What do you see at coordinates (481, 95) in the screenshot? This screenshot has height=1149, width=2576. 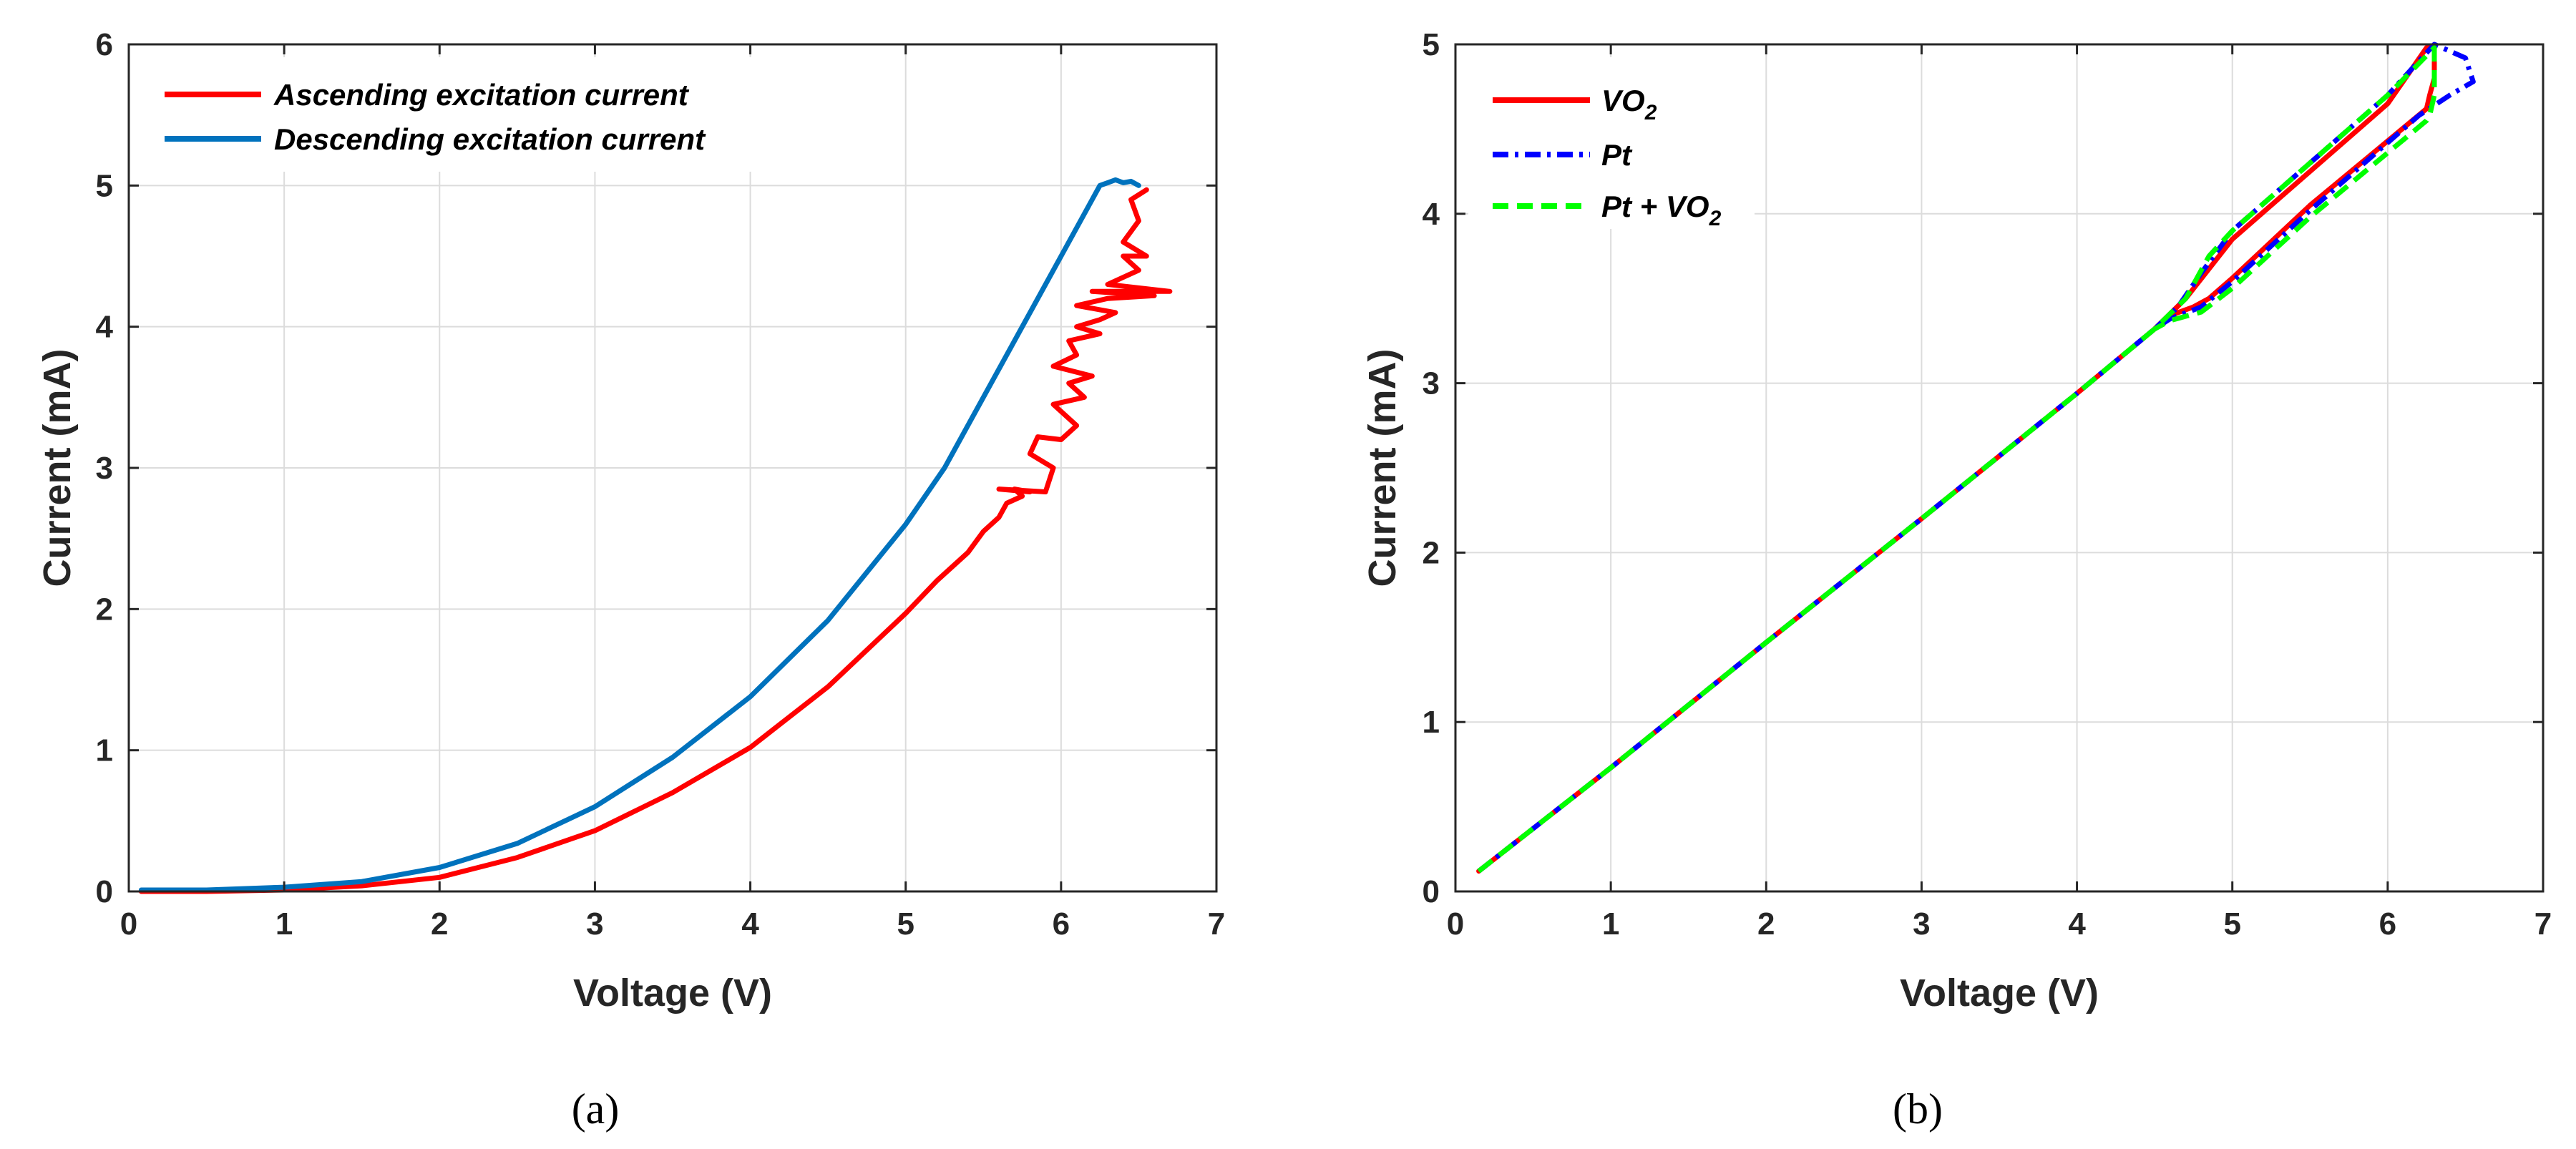 I see `legend-label-ascending: Ascending excitation current` at bounding box center [481, 95].